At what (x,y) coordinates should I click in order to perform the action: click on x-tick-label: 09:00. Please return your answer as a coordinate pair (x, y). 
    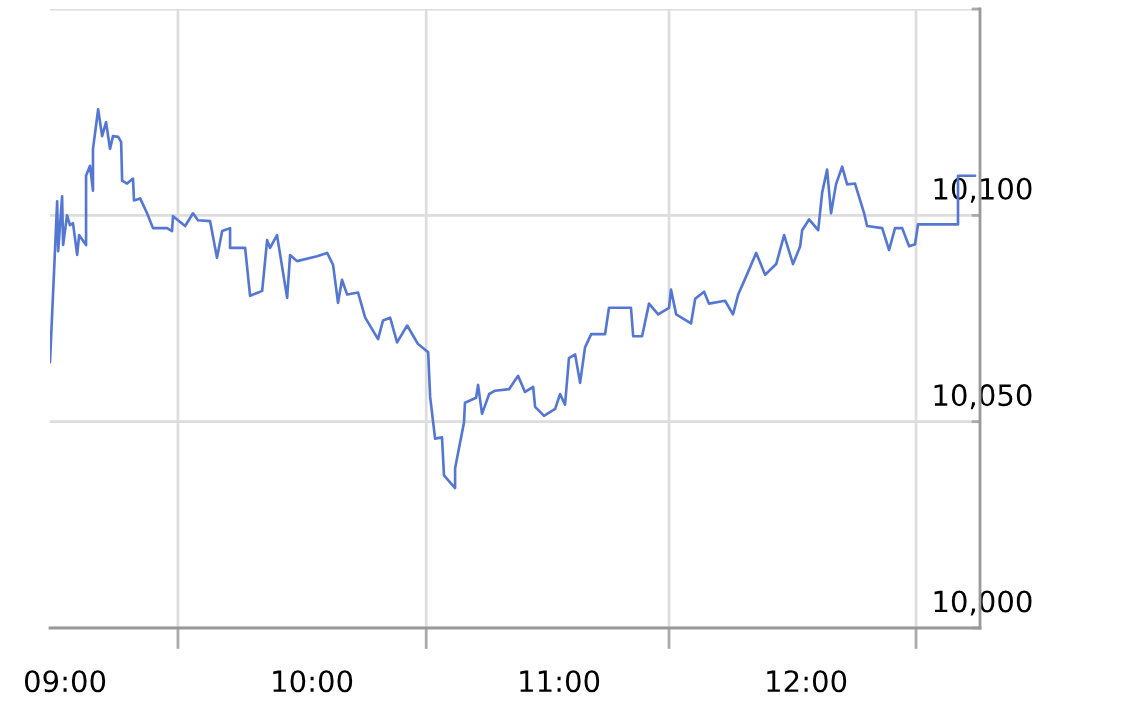
    Looking at the image, I should click on (65, 681).